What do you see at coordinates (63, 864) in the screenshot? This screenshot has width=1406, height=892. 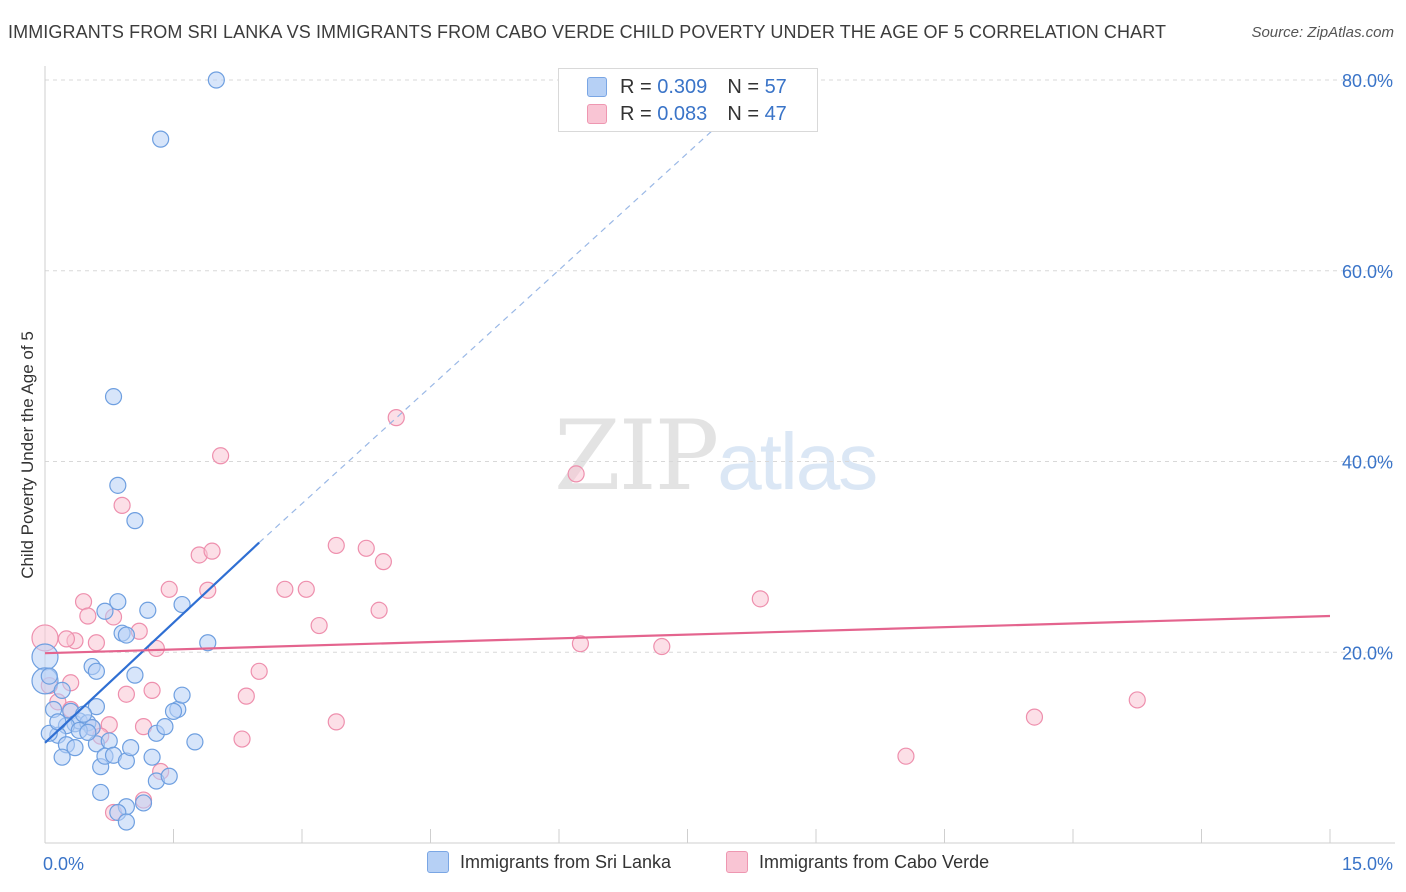 I see `x-tick-label: 0.0%` at bounding box center [63, 864].